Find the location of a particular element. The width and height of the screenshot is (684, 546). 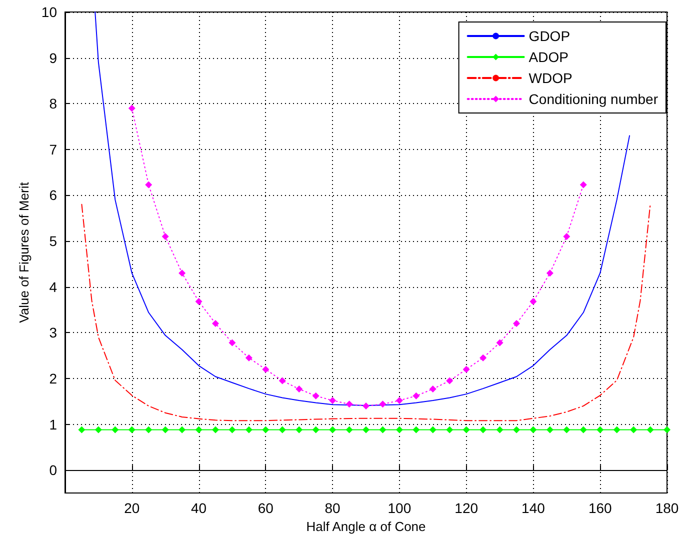

x-tick-label: 180 is located at coordinates (667, 508).